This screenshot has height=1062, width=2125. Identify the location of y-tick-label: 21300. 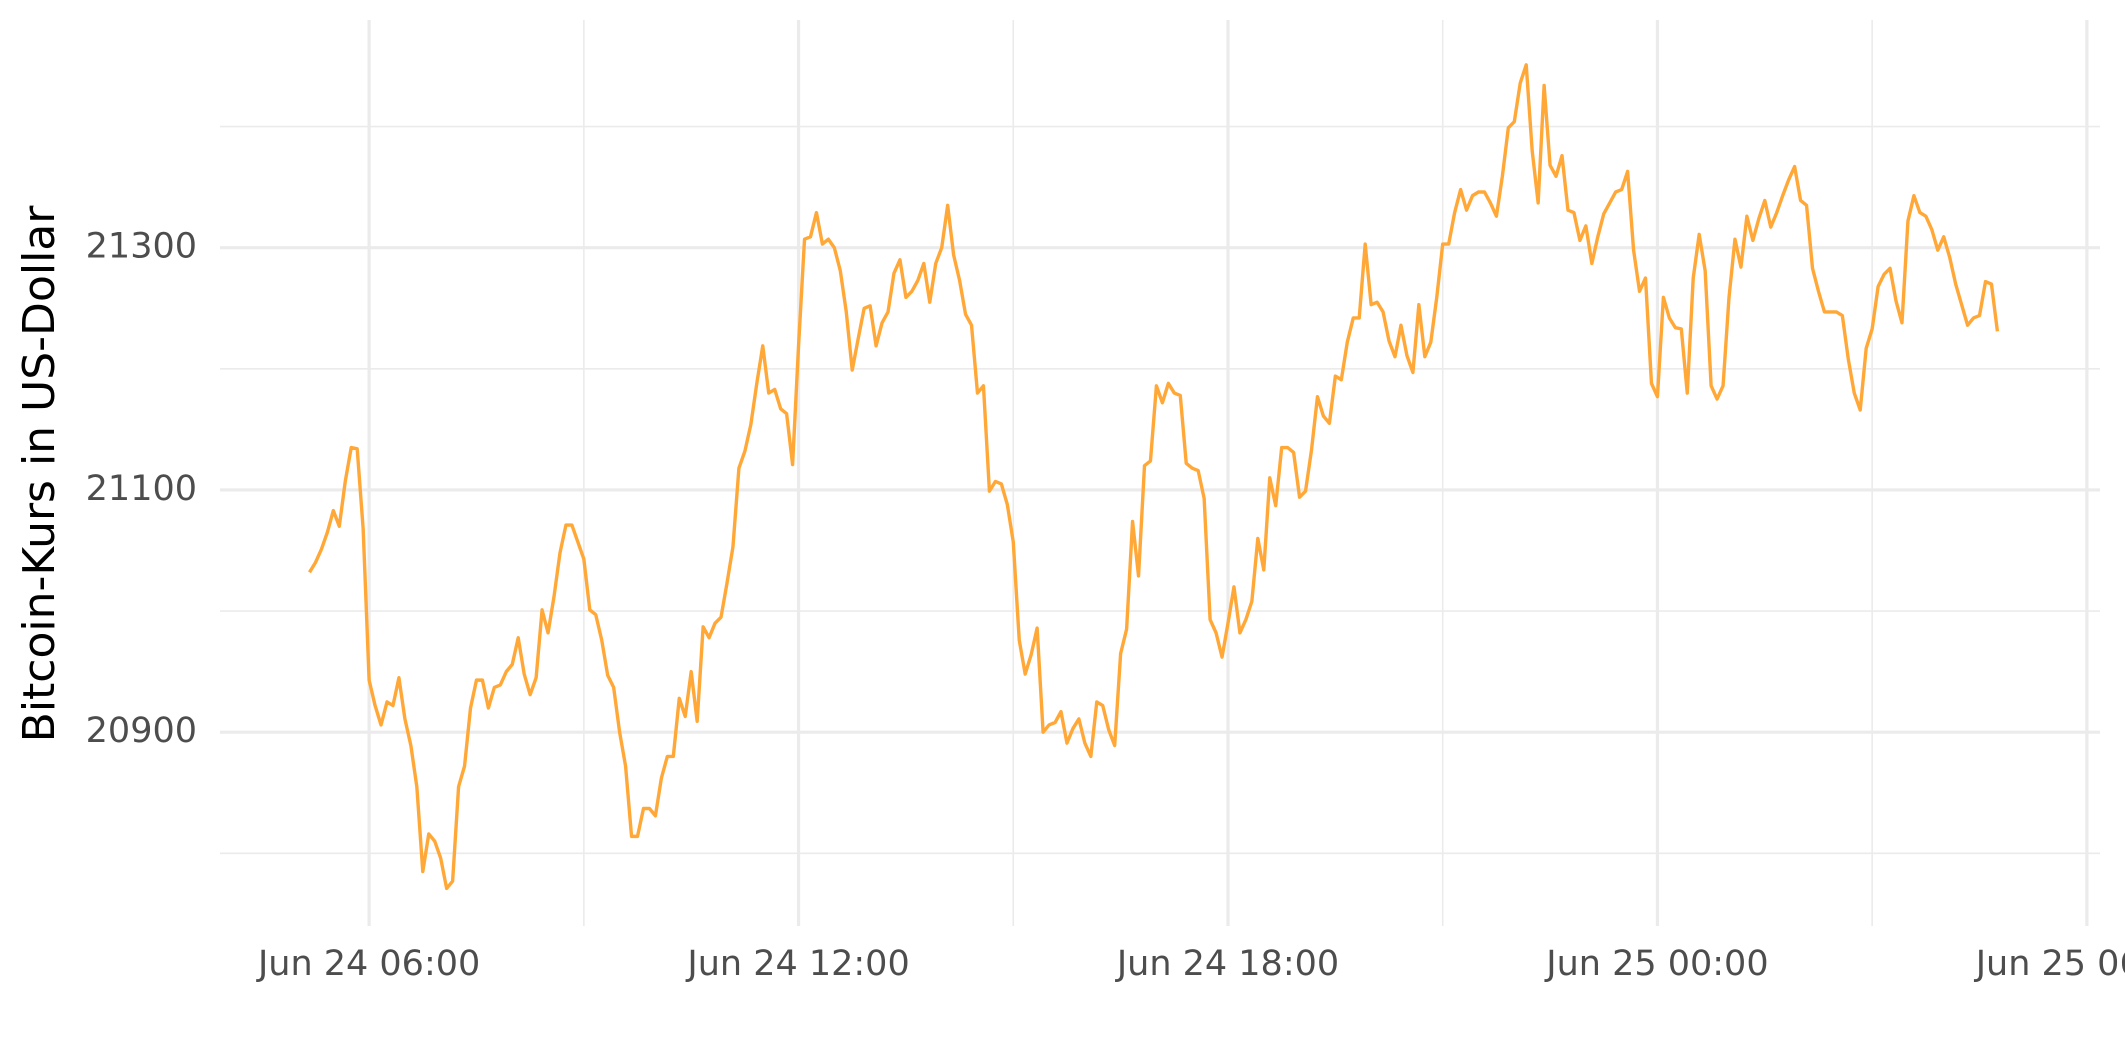
(141, 247).